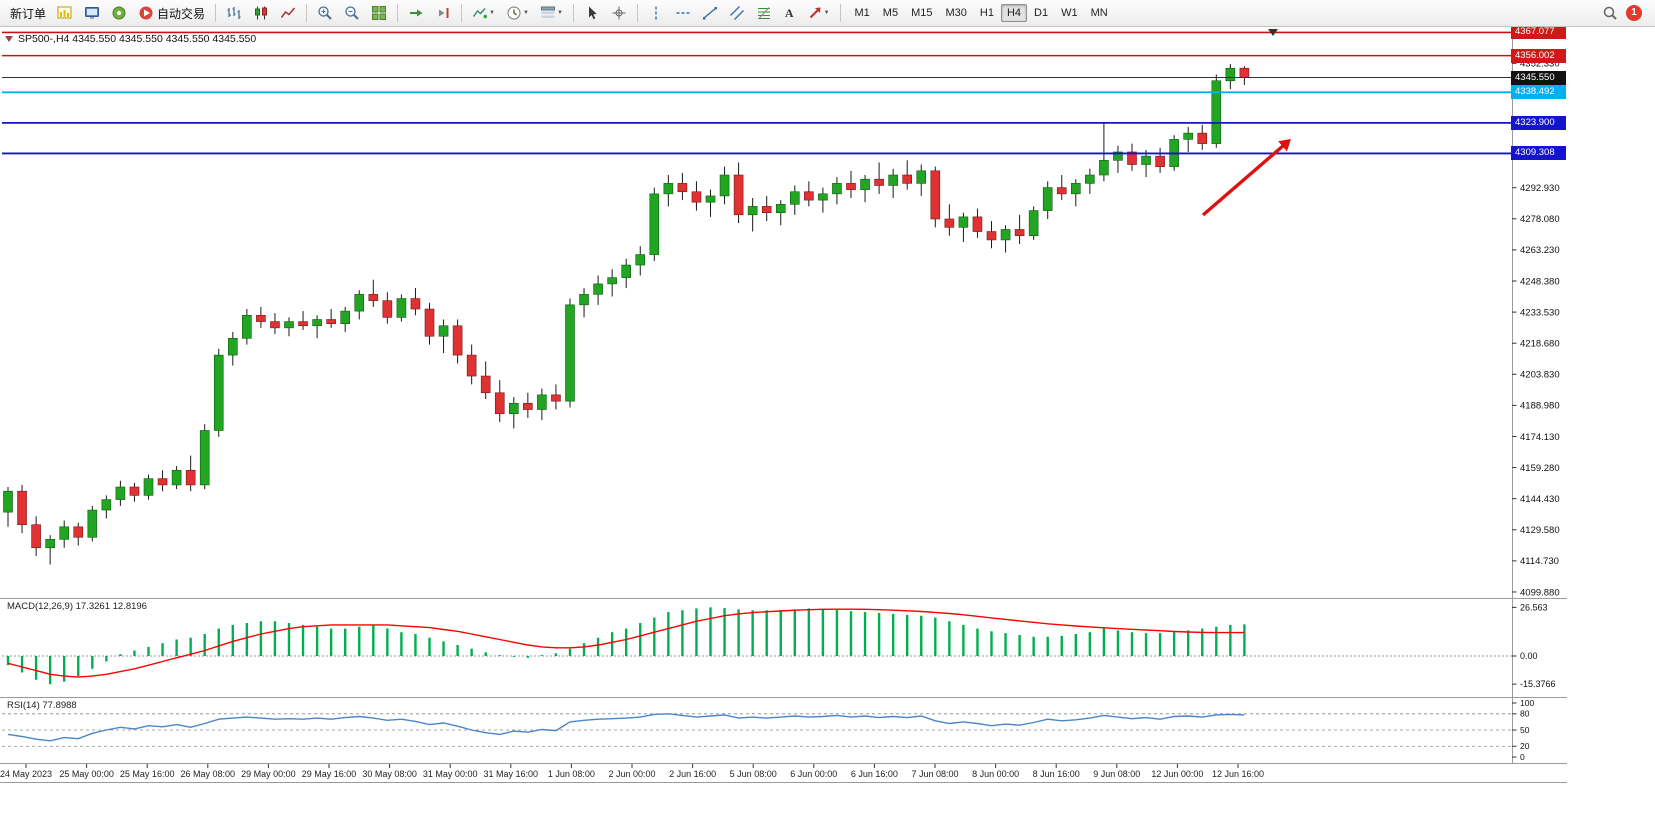 This screenshot has height=831, width=1655. What do you see at coordinates (1534, 607) in the screenshot?
I see `svg-text: 26.563` at bounding box center [1534, 607].